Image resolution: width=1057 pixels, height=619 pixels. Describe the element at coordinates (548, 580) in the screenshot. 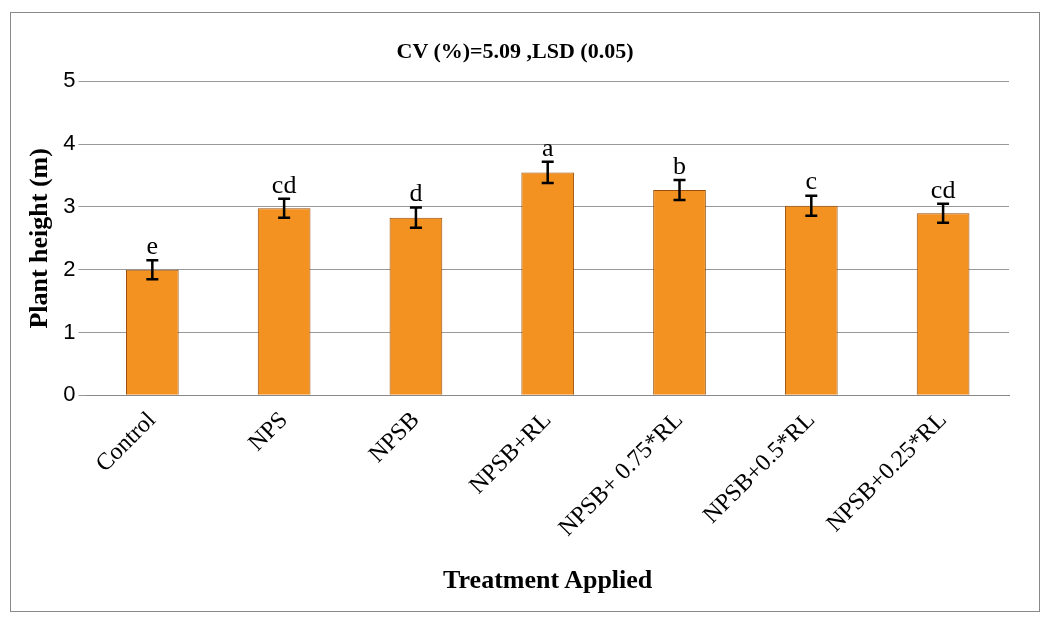

I see `x-axis-title: Treatment Applied` at that location.